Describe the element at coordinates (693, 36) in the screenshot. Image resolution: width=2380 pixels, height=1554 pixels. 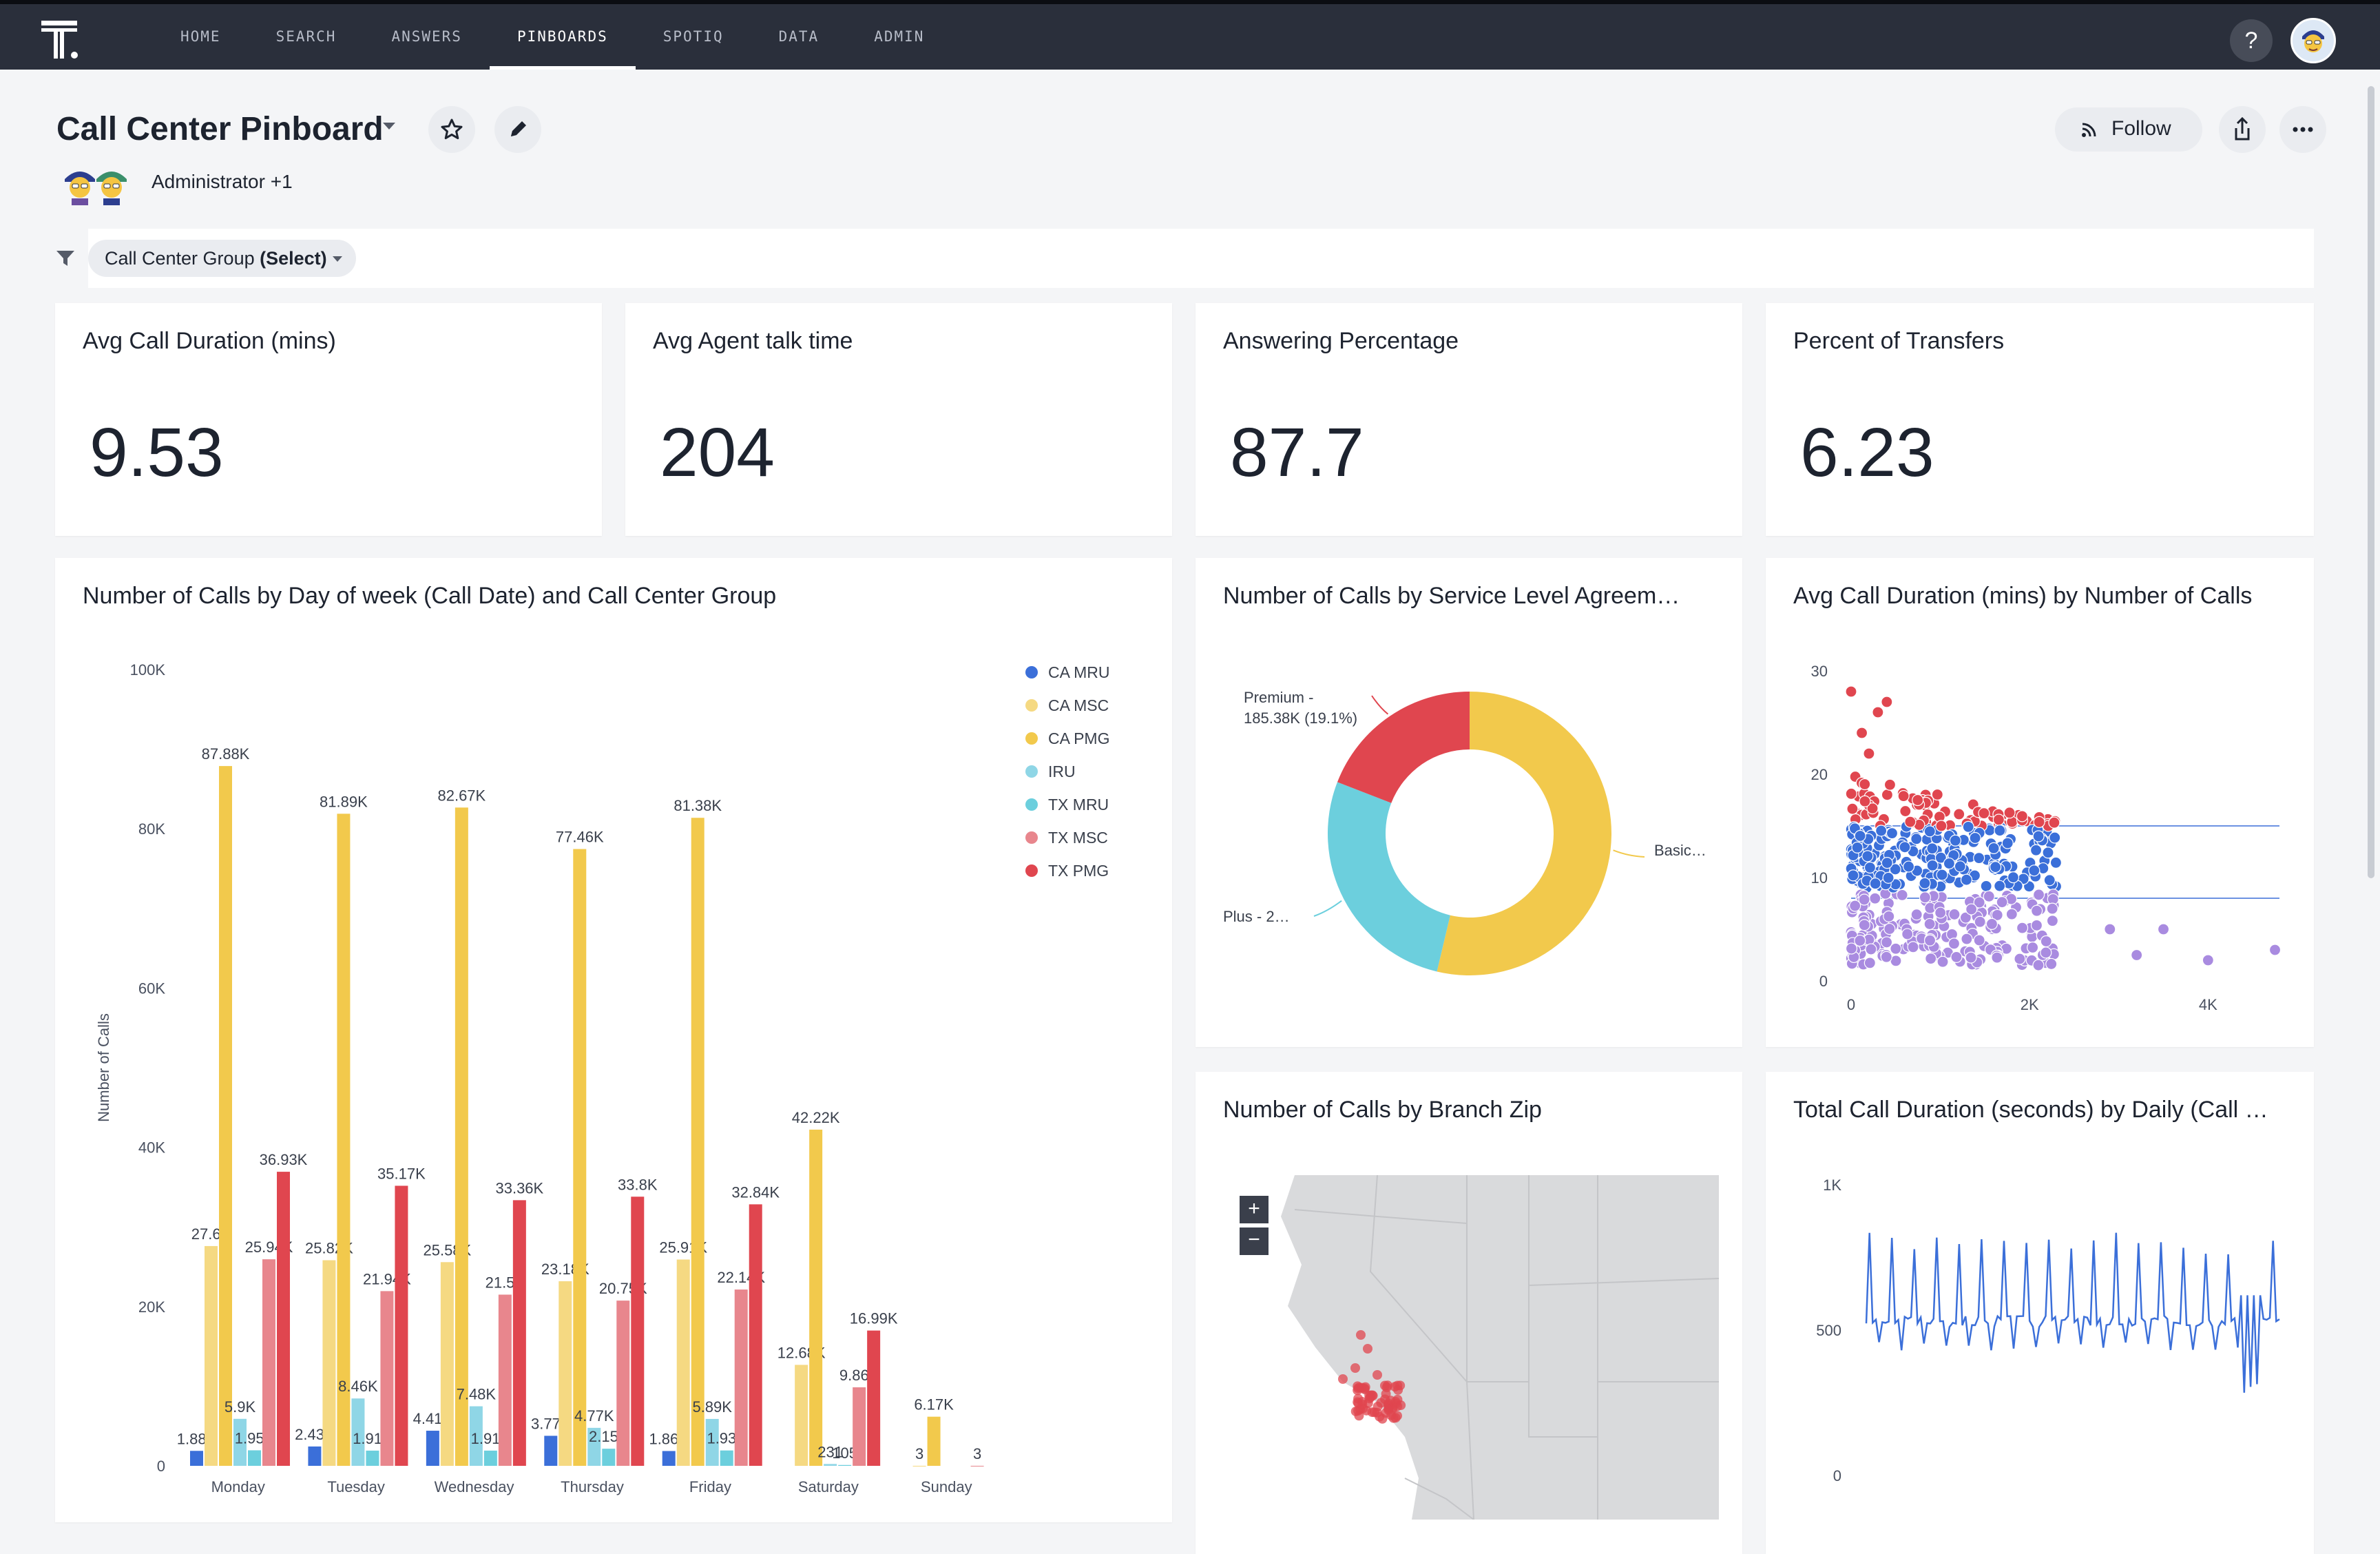
I see `nav-item-spotiq: SPOTIQ` at that location.